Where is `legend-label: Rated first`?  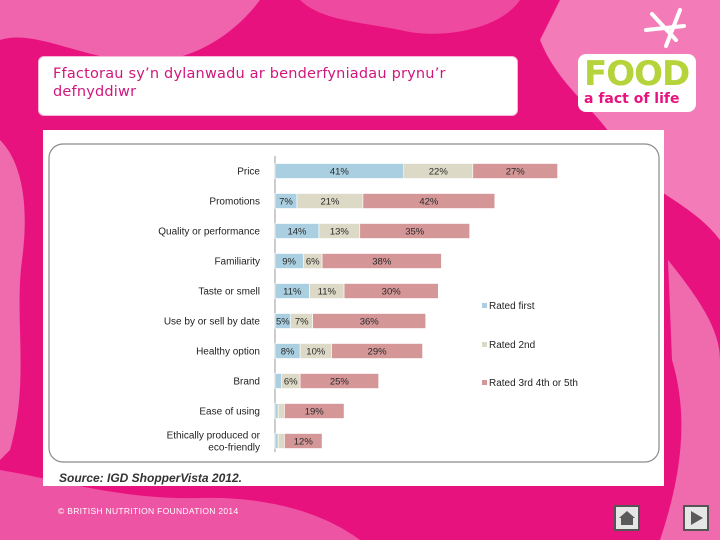 legend-label: Rated first is located at coordinates (512, 306).